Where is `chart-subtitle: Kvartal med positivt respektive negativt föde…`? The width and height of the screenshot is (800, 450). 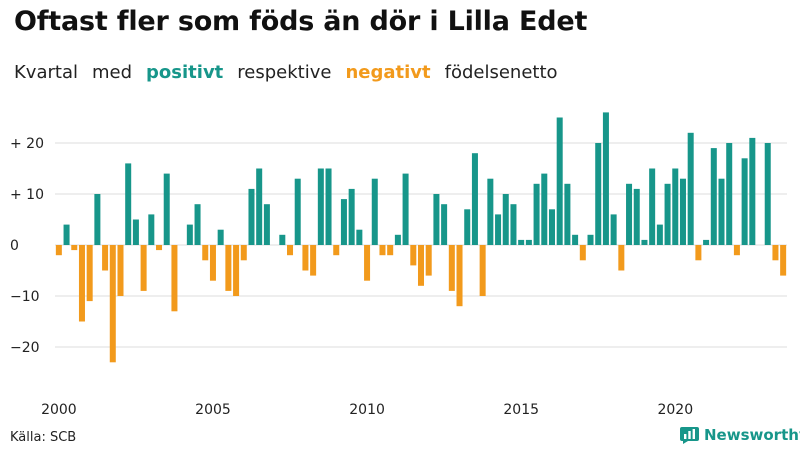 chart-subtitle: Kvartal med positivt respektive negativt föde… is located at coordinates (293, 72).